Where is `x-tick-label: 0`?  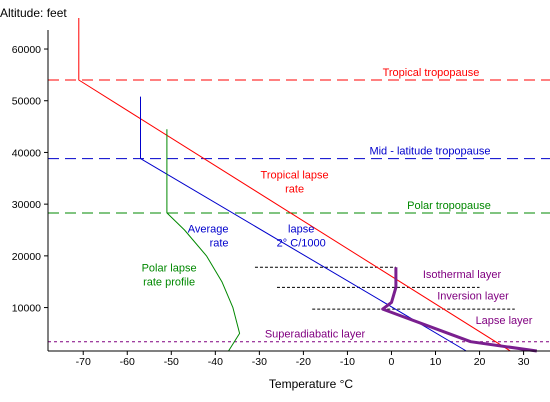 x-tick-label: 0 is located at coordinates (392, 362).